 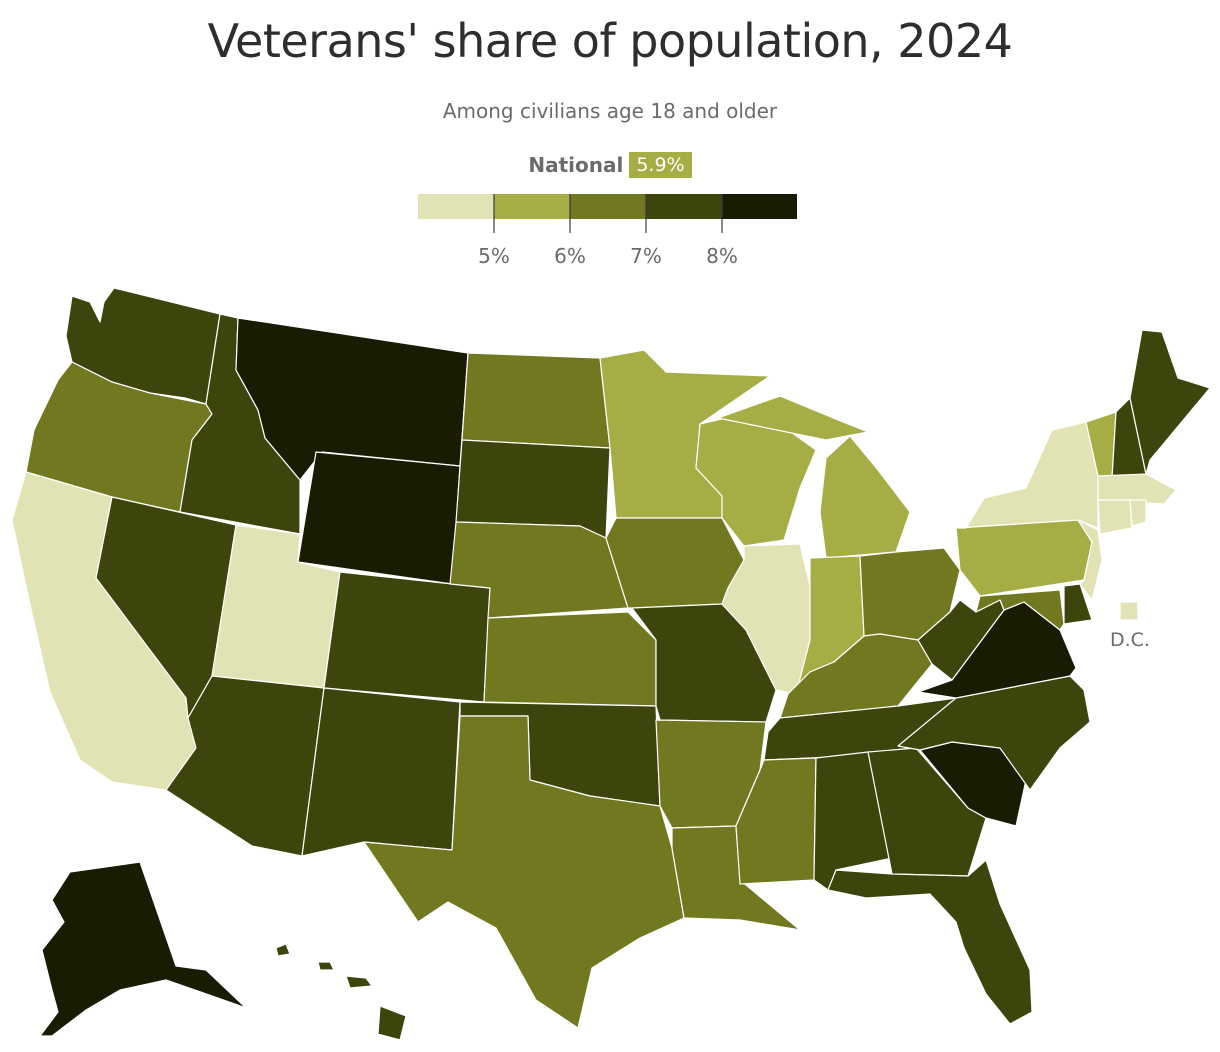 What do you see at coordinates (407, 637) in the screenshot?
I see `state-co` at bounding box center [407, 637].